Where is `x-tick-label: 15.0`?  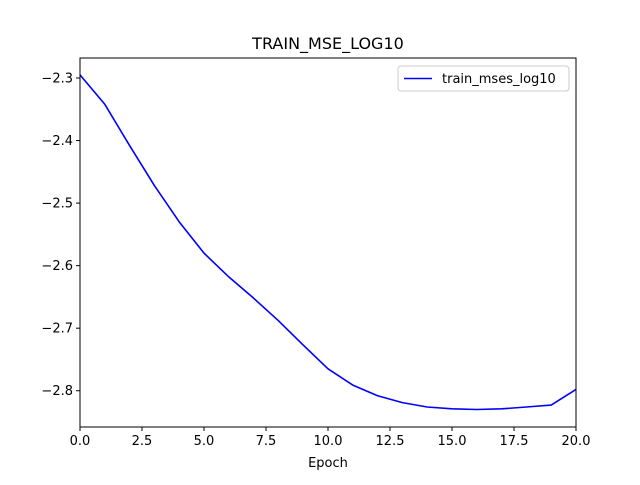 x-tick-label: 15.0 is located at coordinates (452, 441).